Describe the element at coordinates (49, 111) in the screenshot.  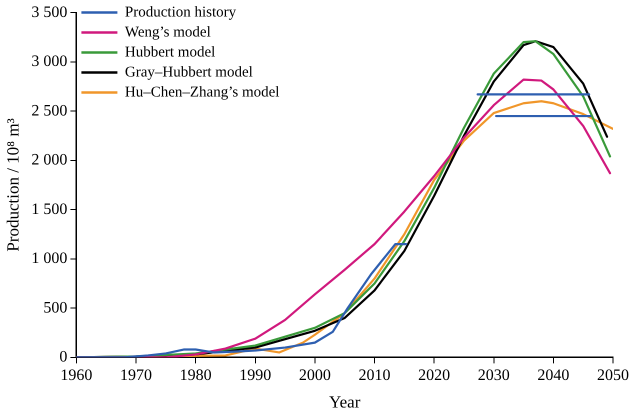
I see `y-tick-label: 2 500` at that location.